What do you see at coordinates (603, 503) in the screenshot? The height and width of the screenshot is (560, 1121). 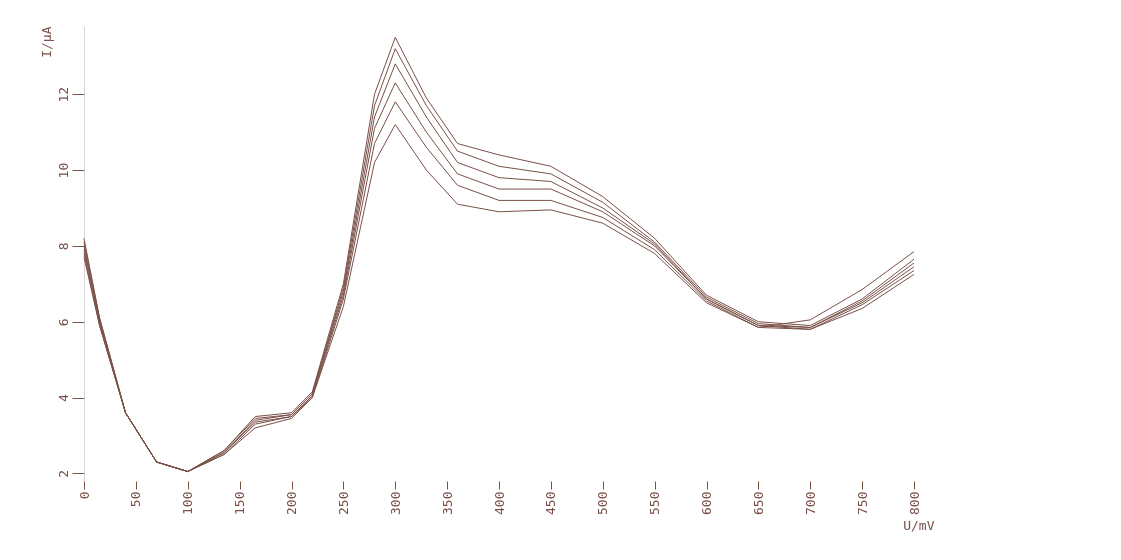 I see `x-tick-label: 500` at bounding box center [603, 503].